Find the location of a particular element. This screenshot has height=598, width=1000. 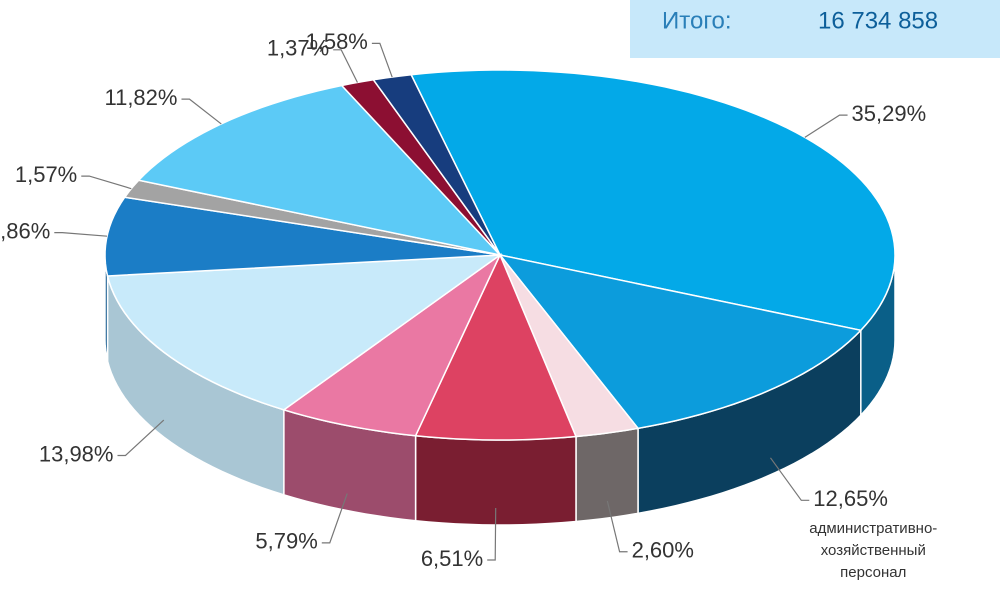

data-label: 35,29% is located at coordinates (889, 113).